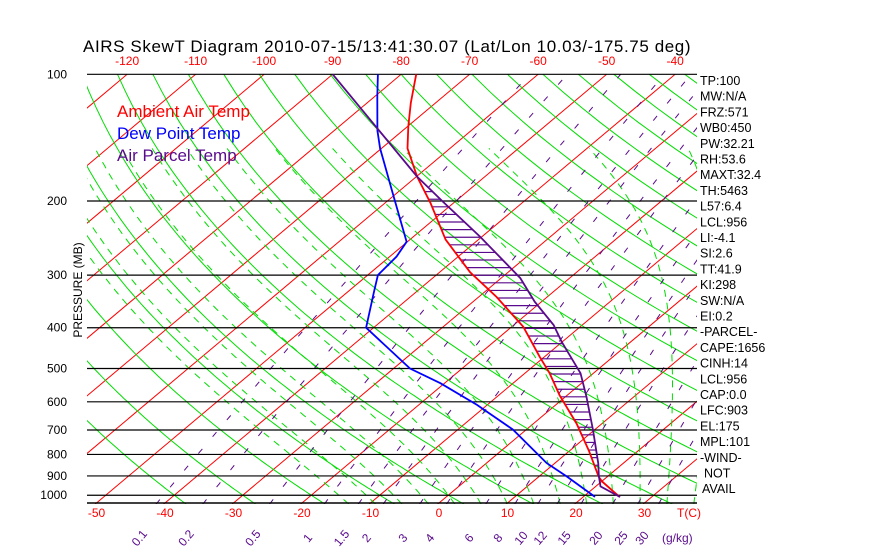 The height and width of the screenshot is (560, 870). Describe the element at coordinates (511, 332) in the screenshot. I see `cape-hatching` at that location.